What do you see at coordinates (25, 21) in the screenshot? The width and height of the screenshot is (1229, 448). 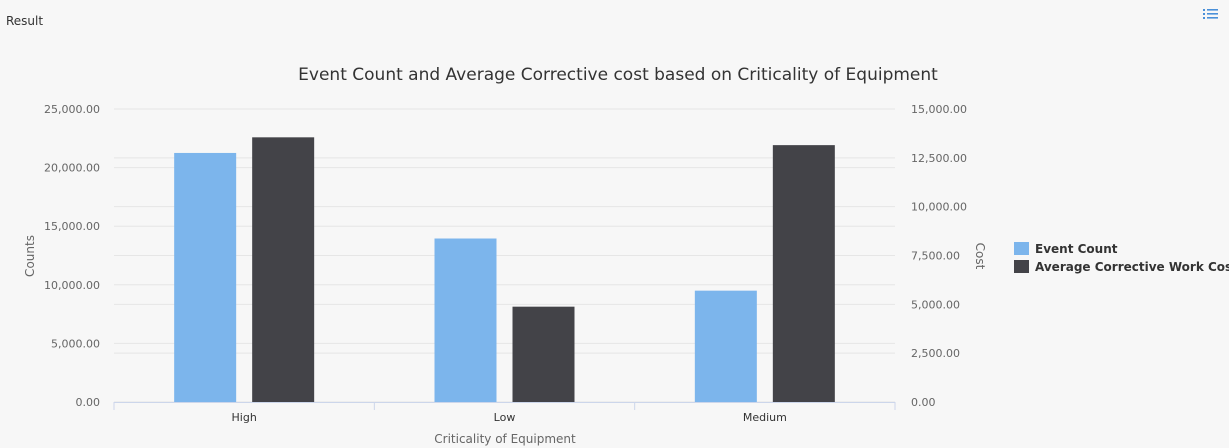 I see `panel-title: Result` at bounding box center [25, 21].